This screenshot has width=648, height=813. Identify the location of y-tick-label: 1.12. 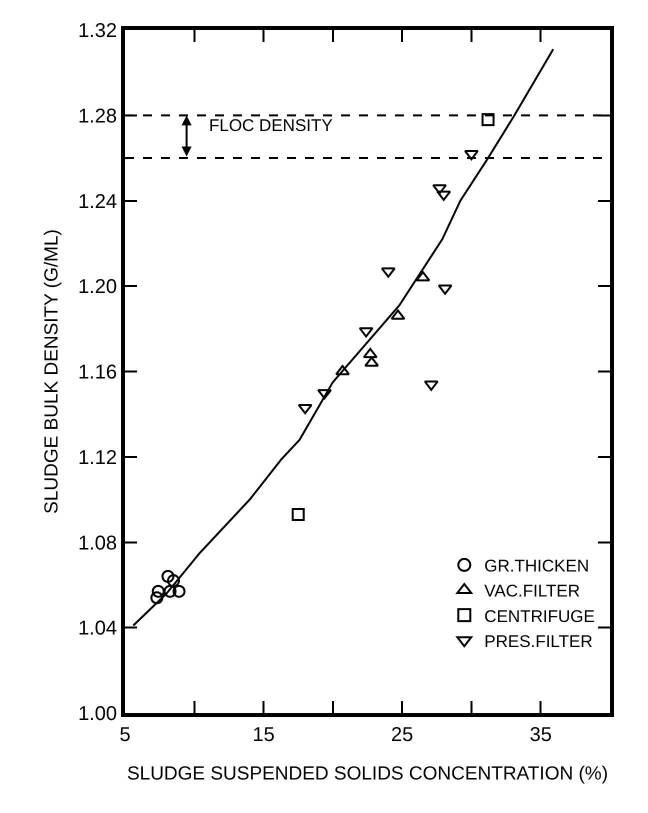
(97, 457).